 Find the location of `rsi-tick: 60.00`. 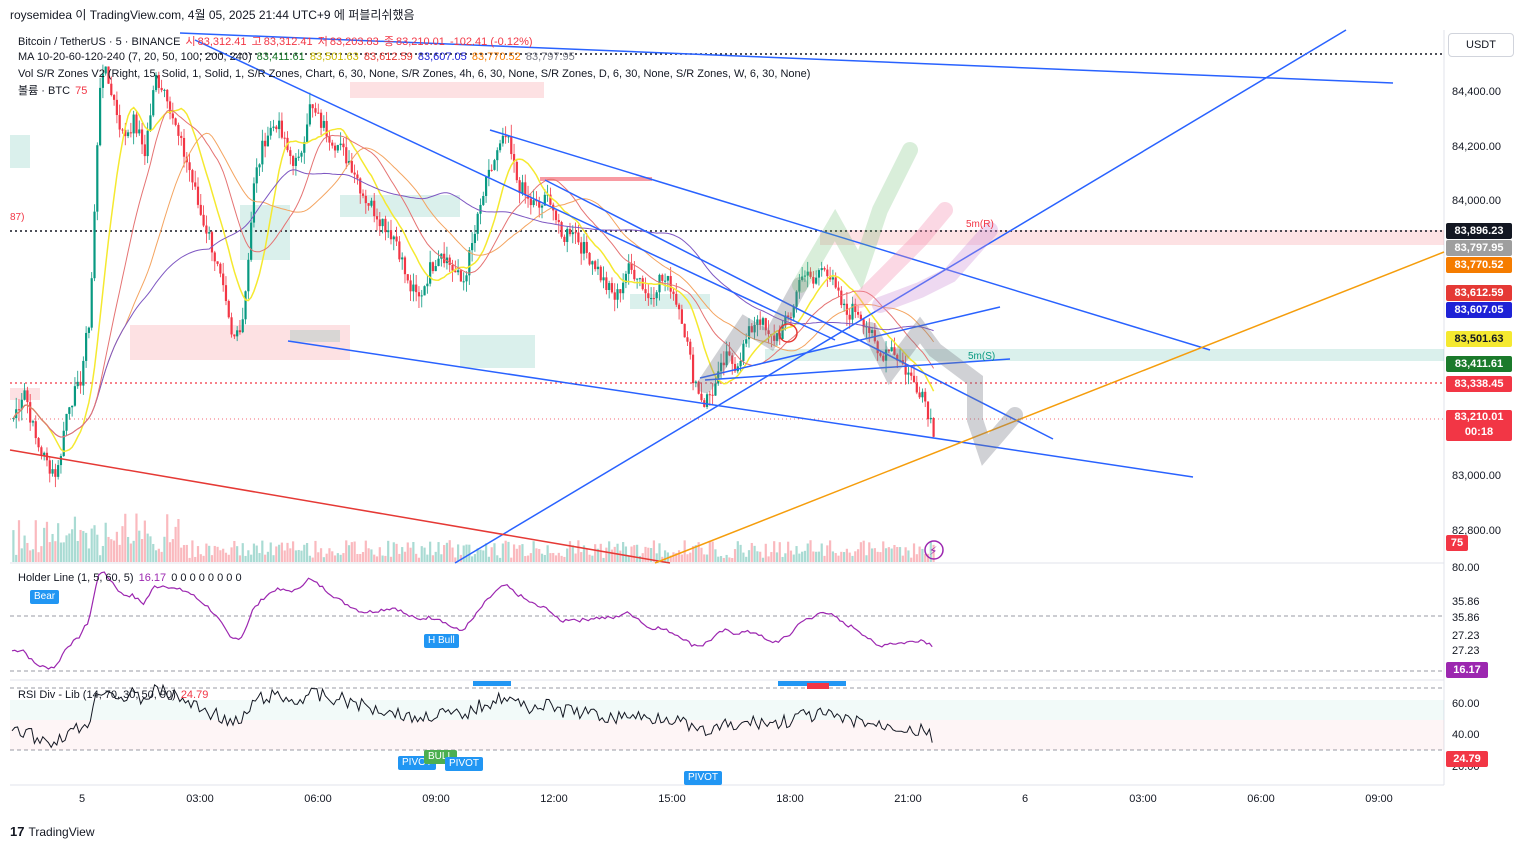

rsi-tick: 60.00 is located at coordinates (1466, 704).